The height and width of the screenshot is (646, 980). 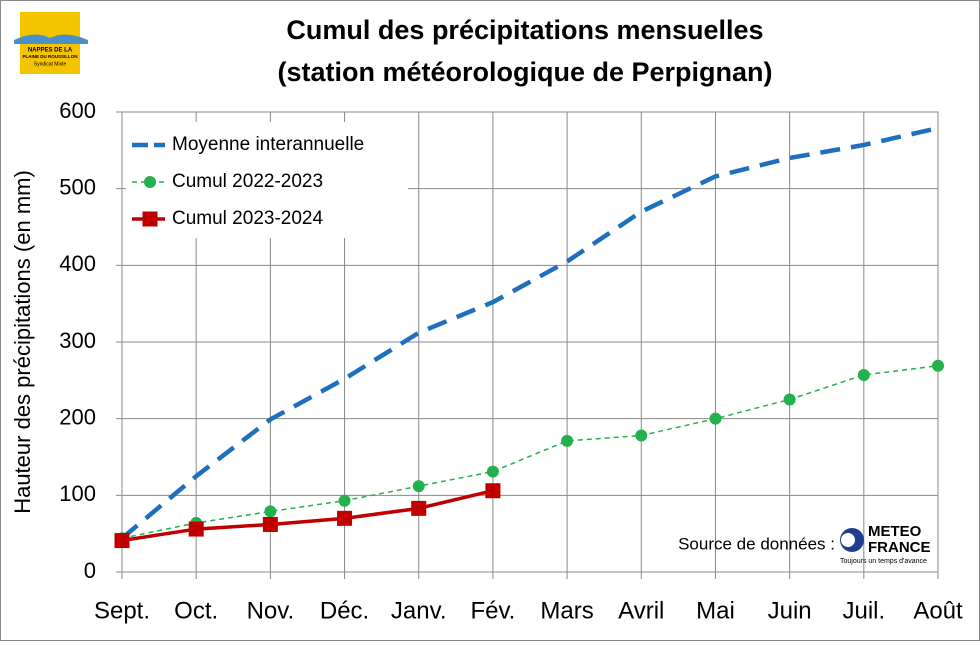 I want to click on logo-text: PLAINE DU ROUSSILLON, so click(x=49, y=56).